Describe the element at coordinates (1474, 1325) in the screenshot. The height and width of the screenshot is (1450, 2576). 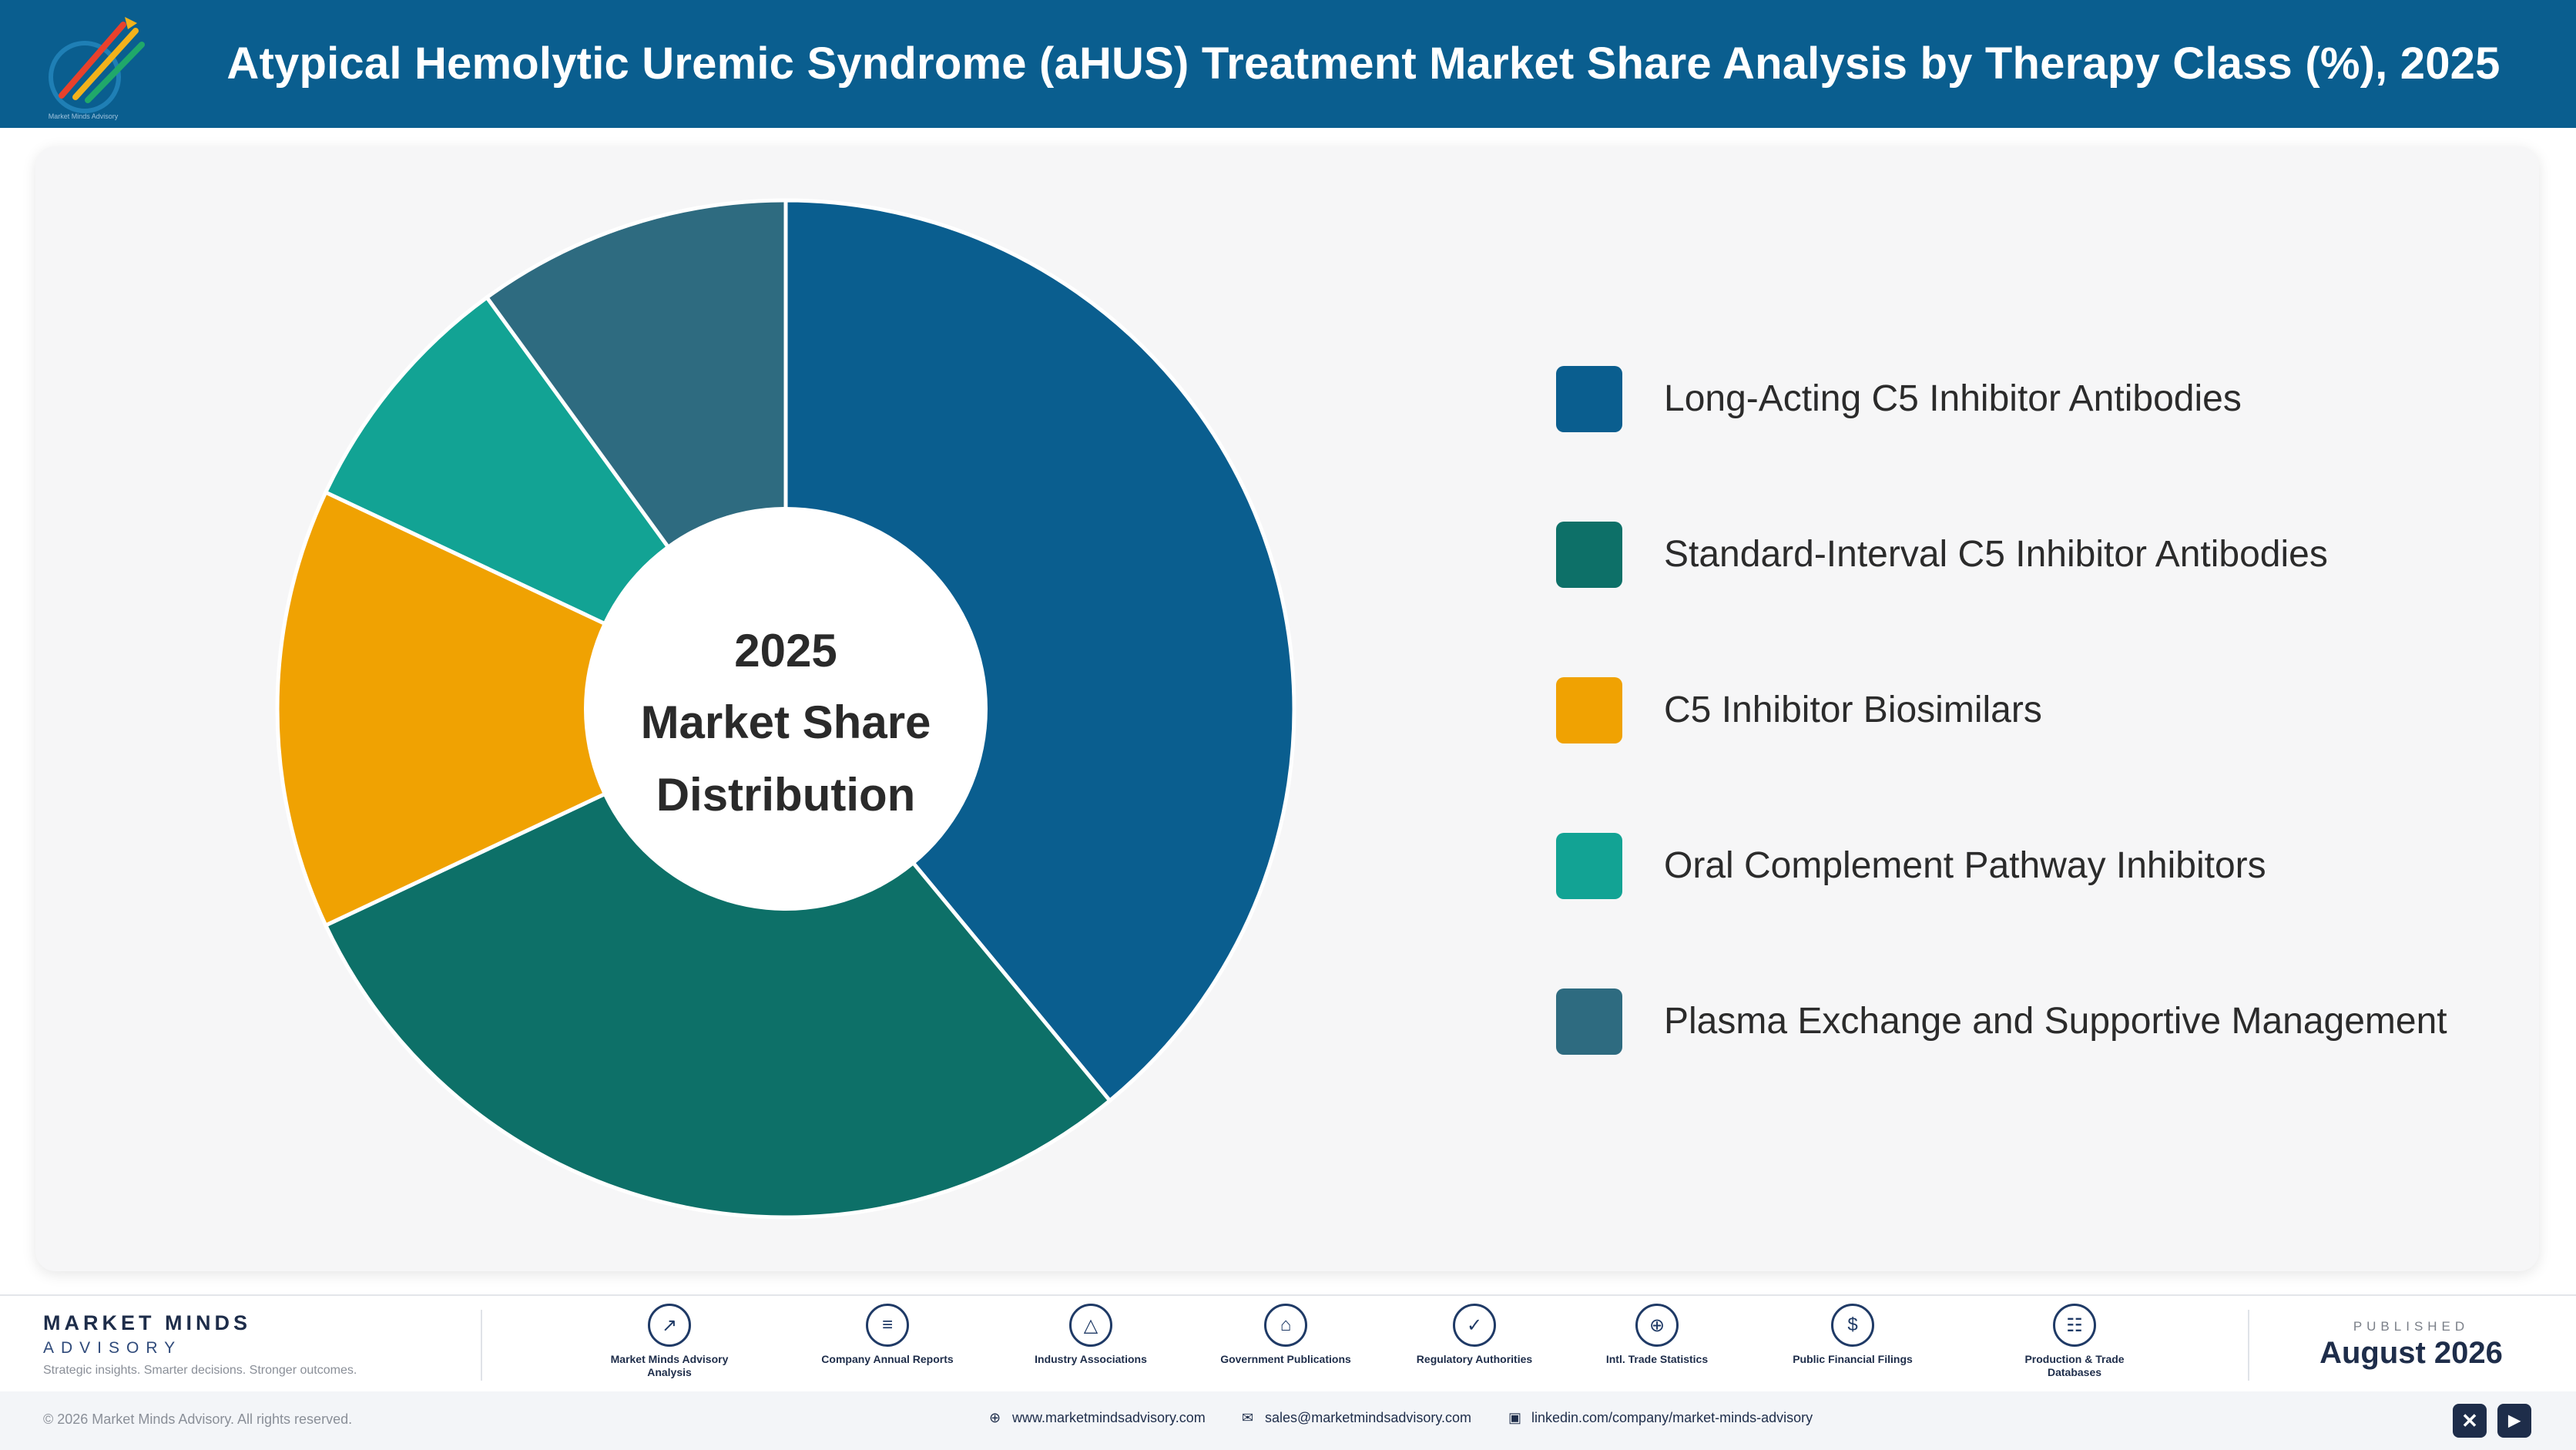
I see `shield-icon: ✓` at that location.